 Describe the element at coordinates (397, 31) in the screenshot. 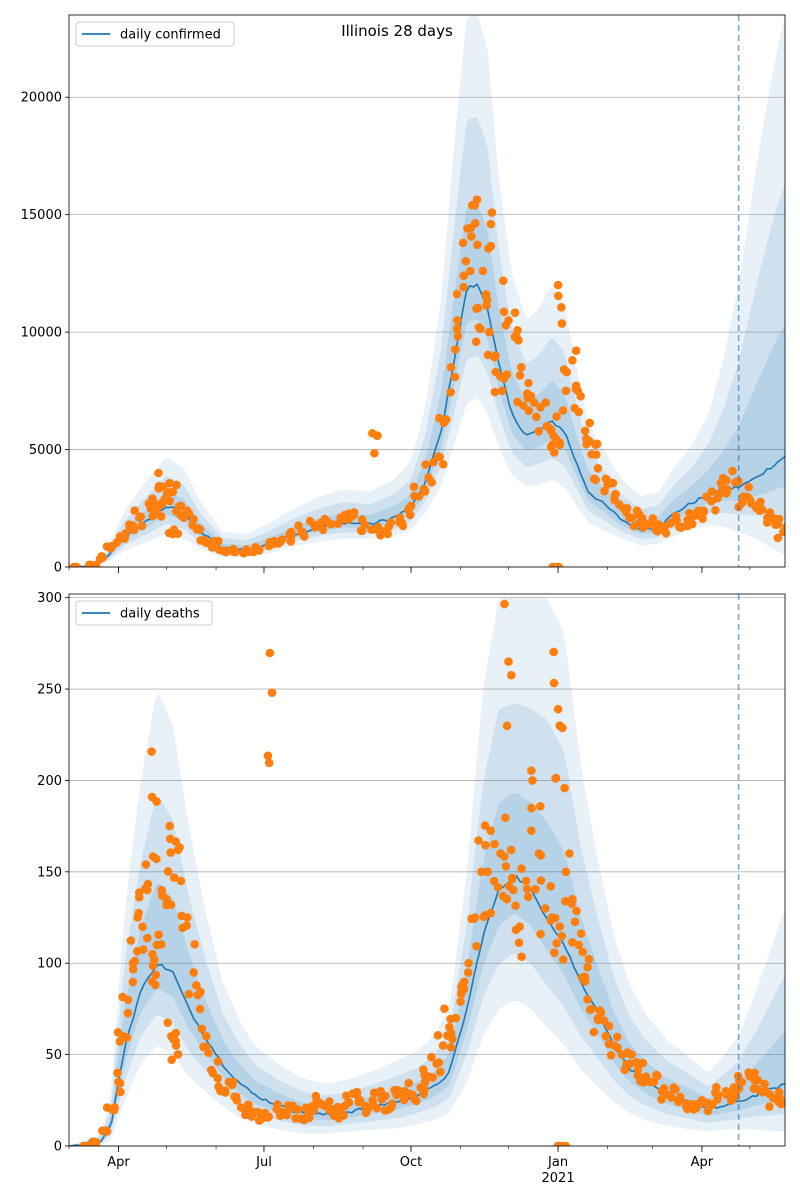

I see `figure-title: Illinois 28 days` at that location.